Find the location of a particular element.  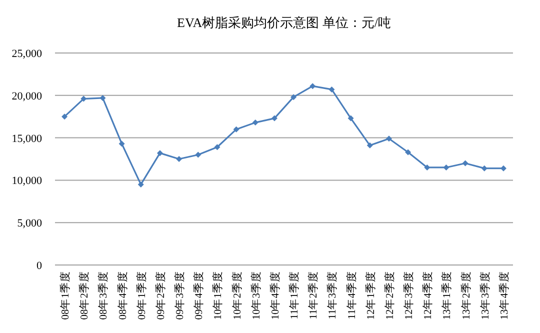

y-tick-label: 20,000 is located at coordinates (27, 96).